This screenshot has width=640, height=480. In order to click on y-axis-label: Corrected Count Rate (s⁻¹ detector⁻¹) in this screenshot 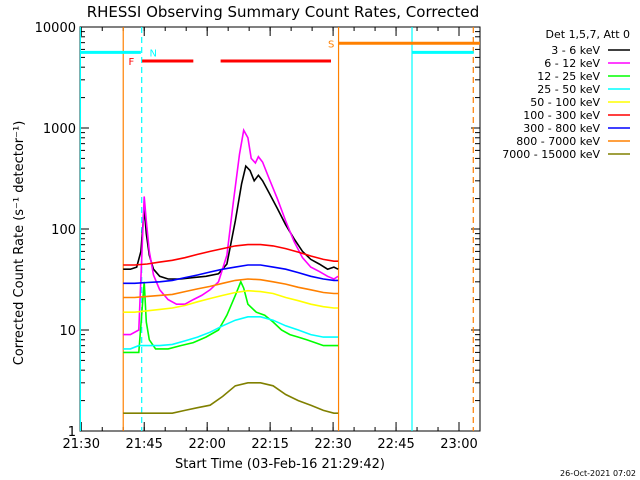, I will do `click(19, 243)`.